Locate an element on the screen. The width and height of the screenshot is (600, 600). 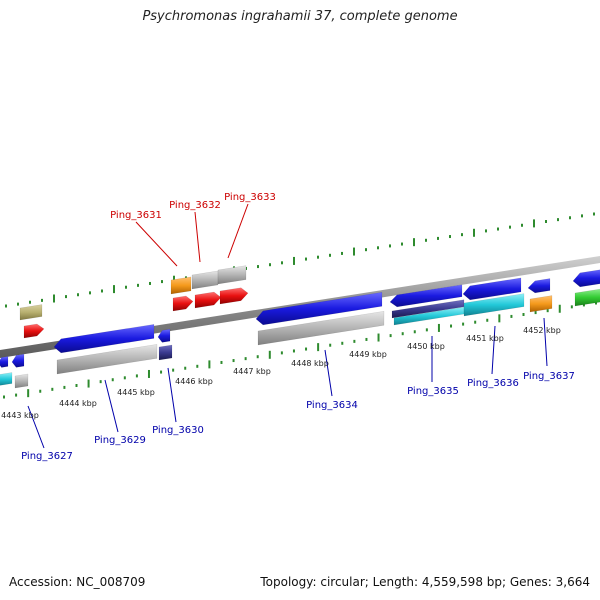
gene-red-3631b is located at coordinates (183, 303).